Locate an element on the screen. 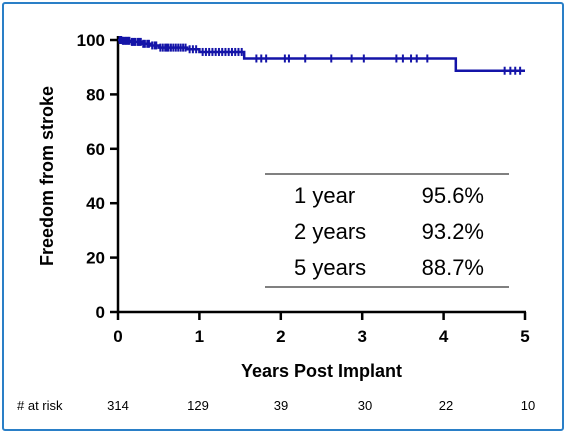  y-tick-label: 80 is located at coordinates (95, 94).